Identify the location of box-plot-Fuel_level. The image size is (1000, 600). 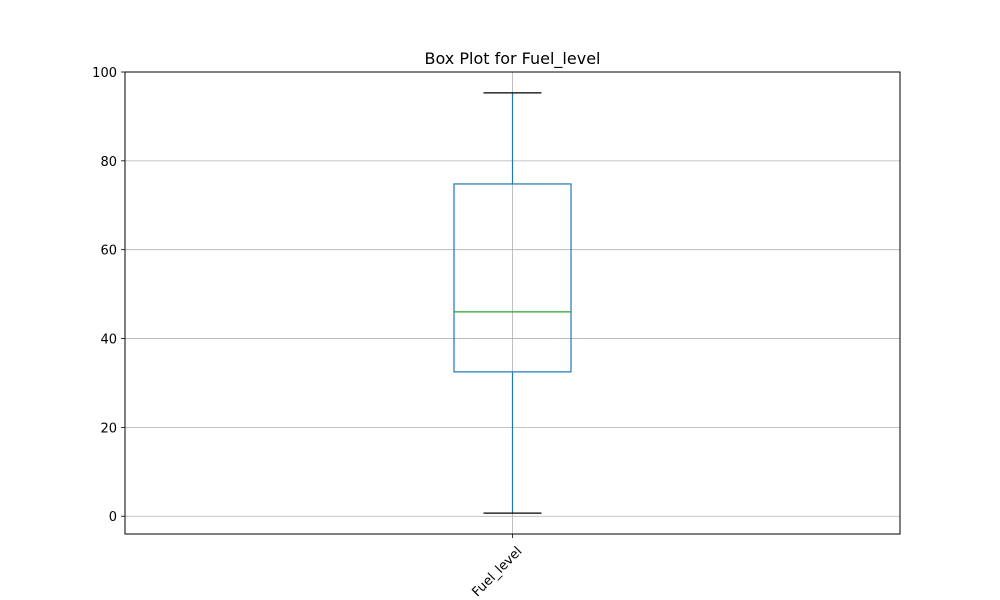
(512, 303).